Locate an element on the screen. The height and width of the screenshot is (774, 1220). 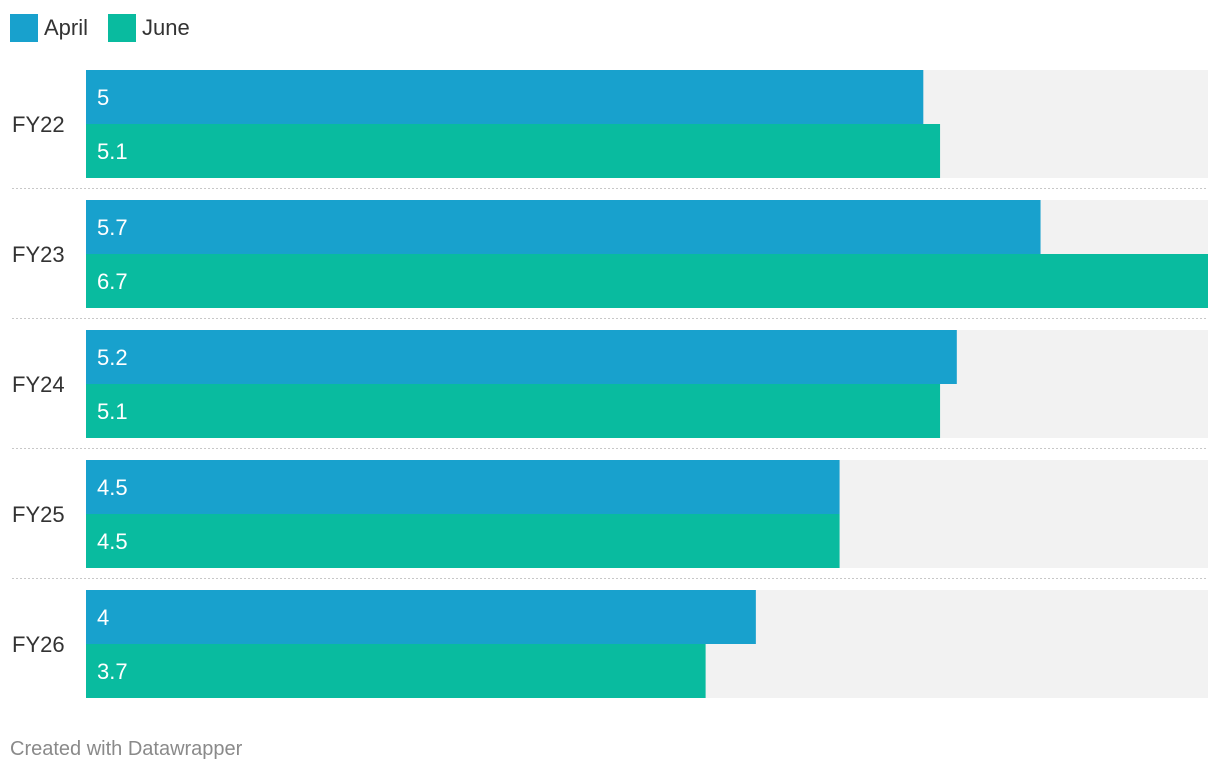
value-label-fy23-june: 6.7 is located at coordinates (112, 281).